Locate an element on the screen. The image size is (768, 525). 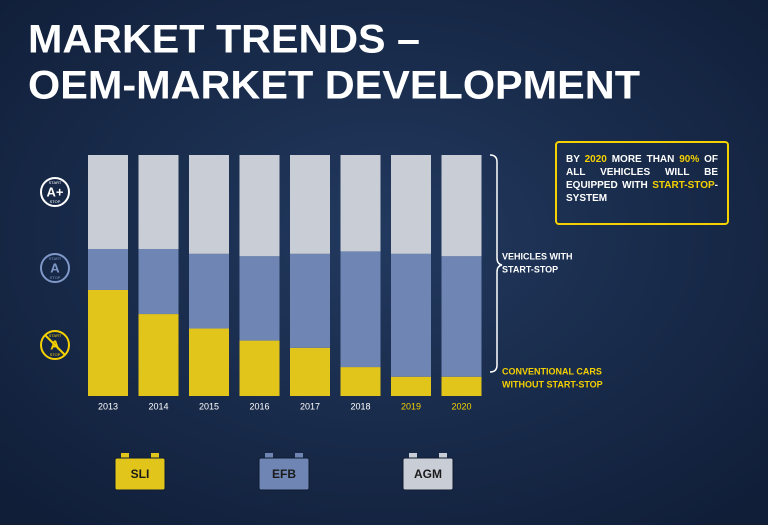
legend-label: EFB is located at coordinates (284, 474).